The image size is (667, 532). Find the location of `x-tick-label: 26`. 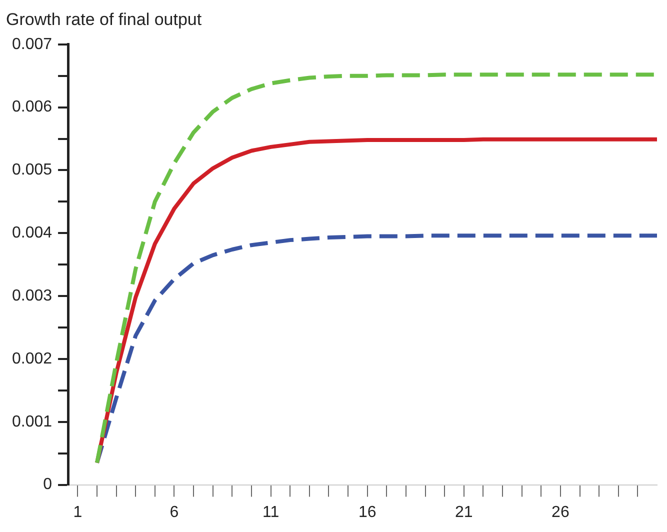

x-tick-label: 26 is located at coordinates (561, 512).